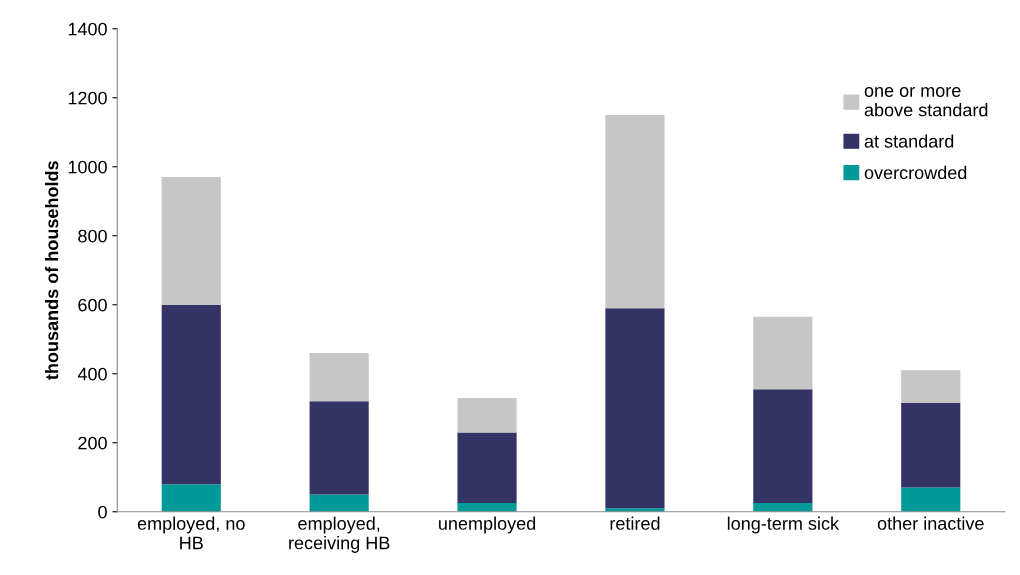  Describe the element at coordinates (92, 236) in the screenshot. I see `y-tick-label: 800` at that location.